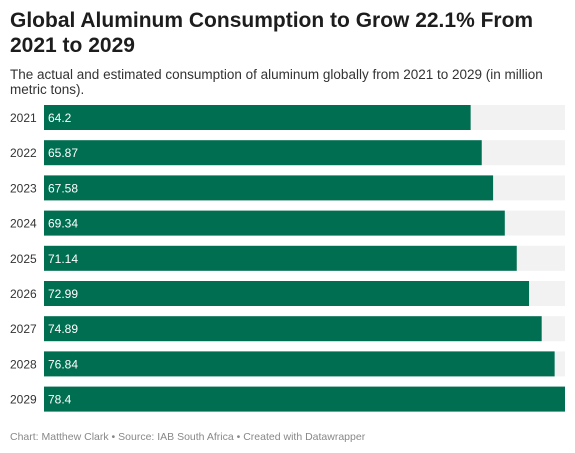 This screenshot has height=453, width=575. Describe the element at coordinates (63, 153) in the screenshot. I see `bar-value-label: 65.87` at that location.